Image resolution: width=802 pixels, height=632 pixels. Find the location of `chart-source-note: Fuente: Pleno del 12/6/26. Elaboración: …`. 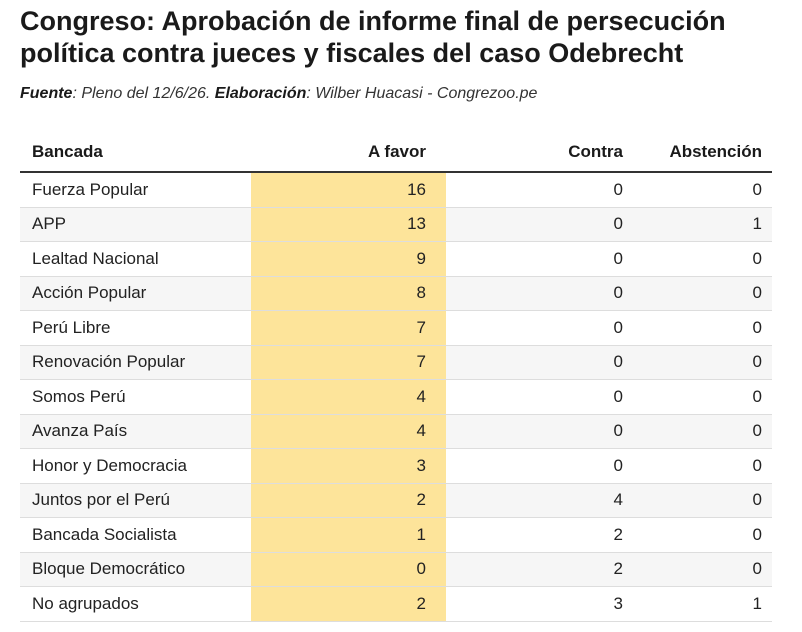

chart-source-note: Fuente: Pleno del 12/6/26. Elaboración: … is located at coordinates (278, 94).